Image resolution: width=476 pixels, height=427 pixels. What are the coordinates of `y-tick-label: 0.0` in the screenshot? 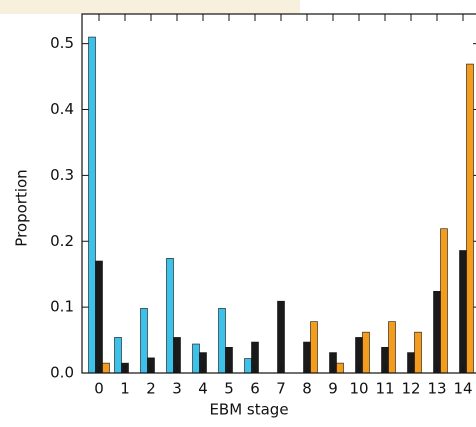 It's located at (62, 373).